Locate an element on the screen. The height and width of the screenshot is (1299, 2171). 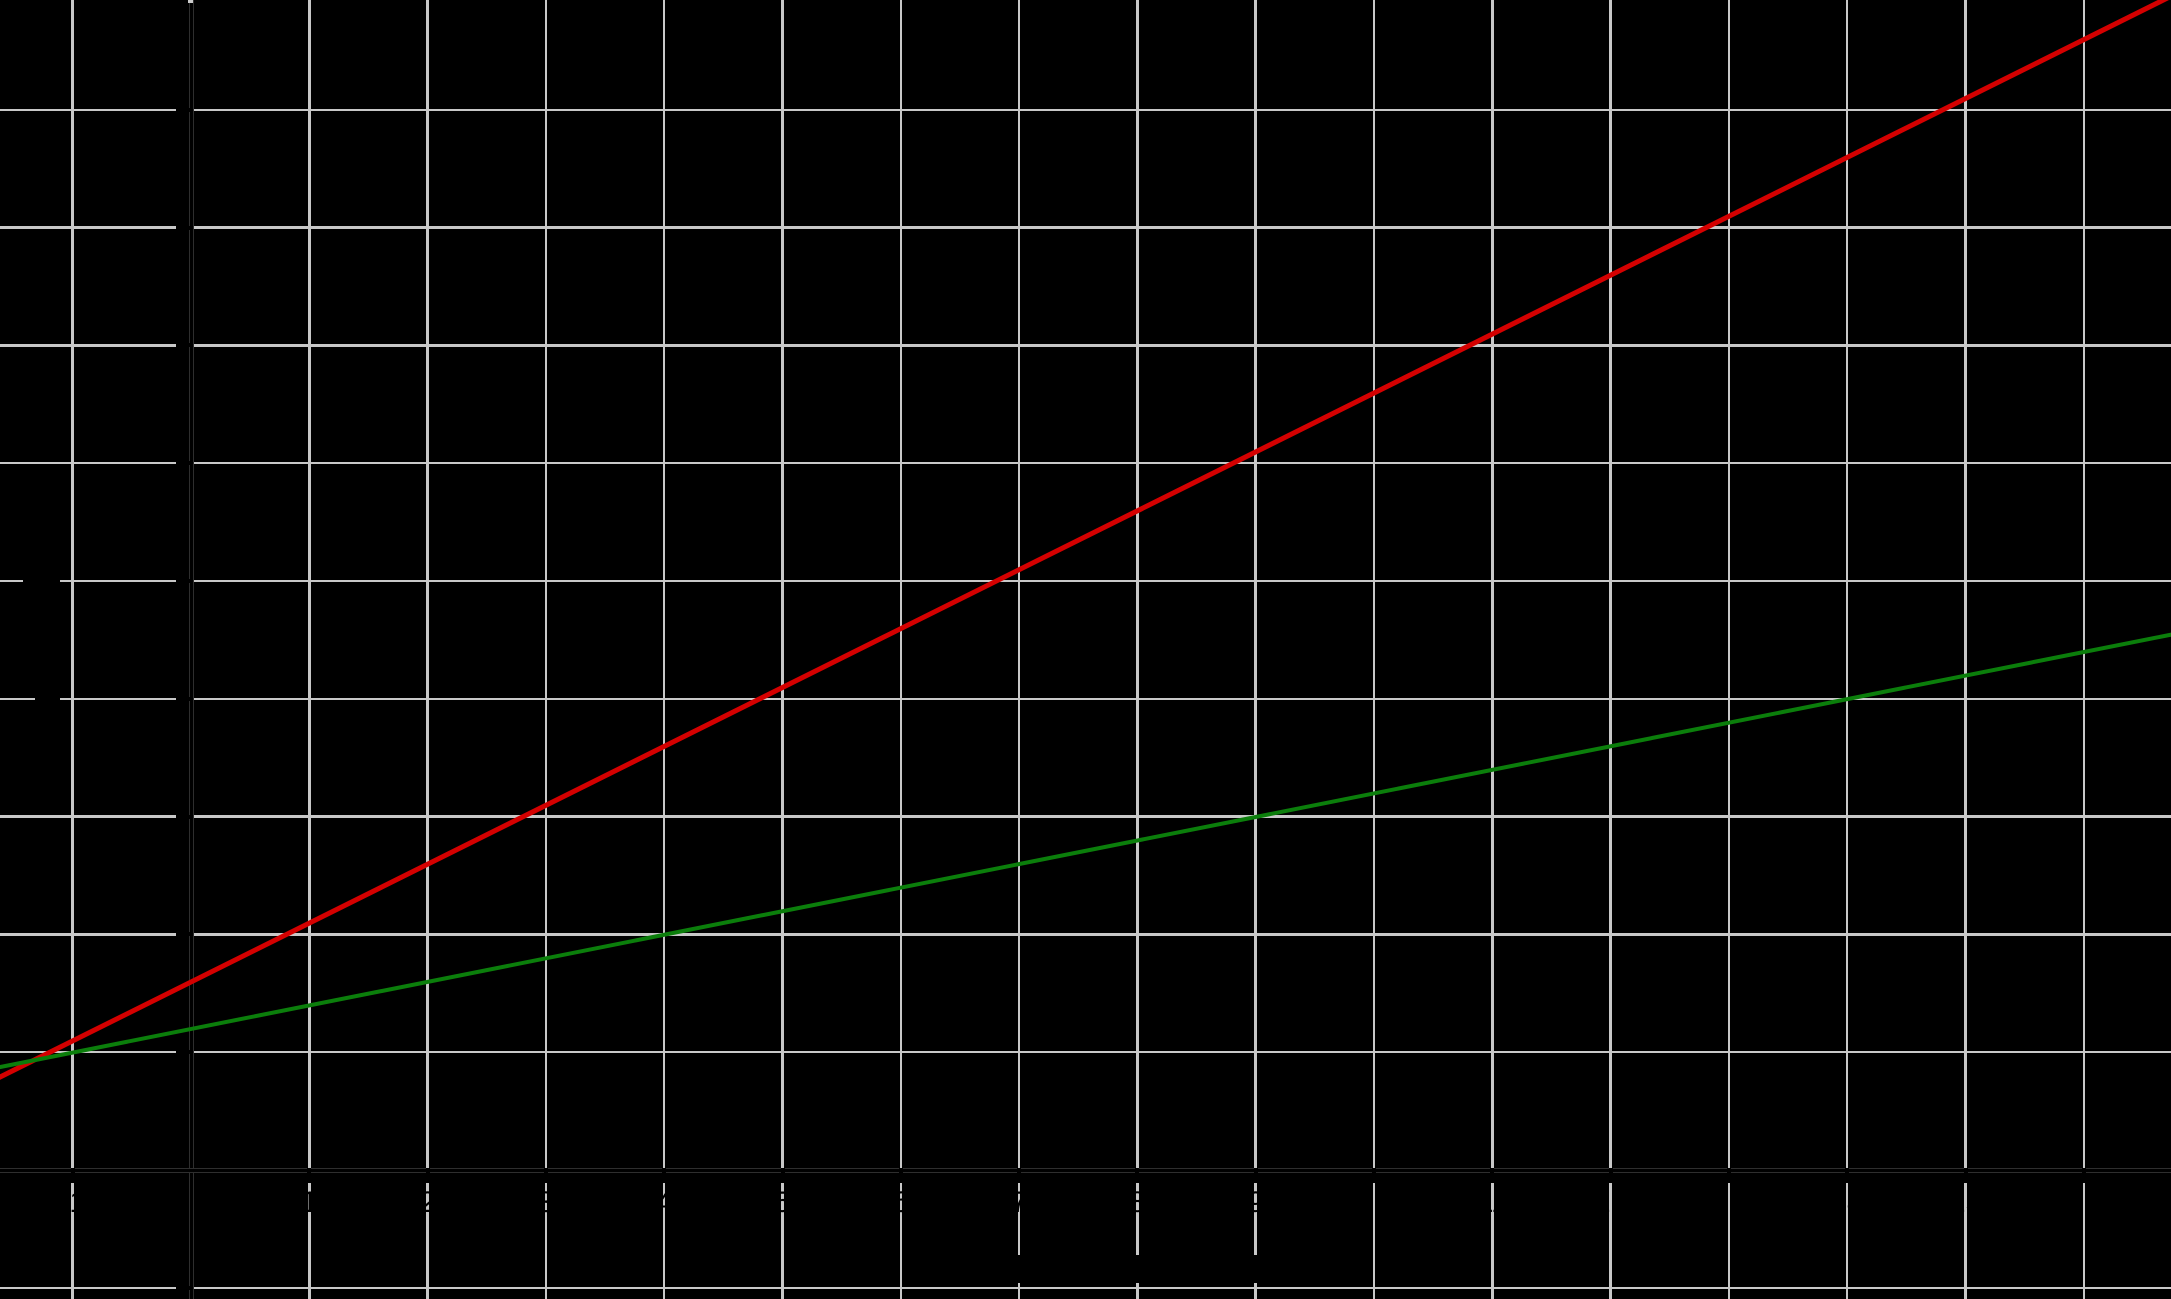
x-axis-tick-label: 13 is located at coordinates (1729, 1202).